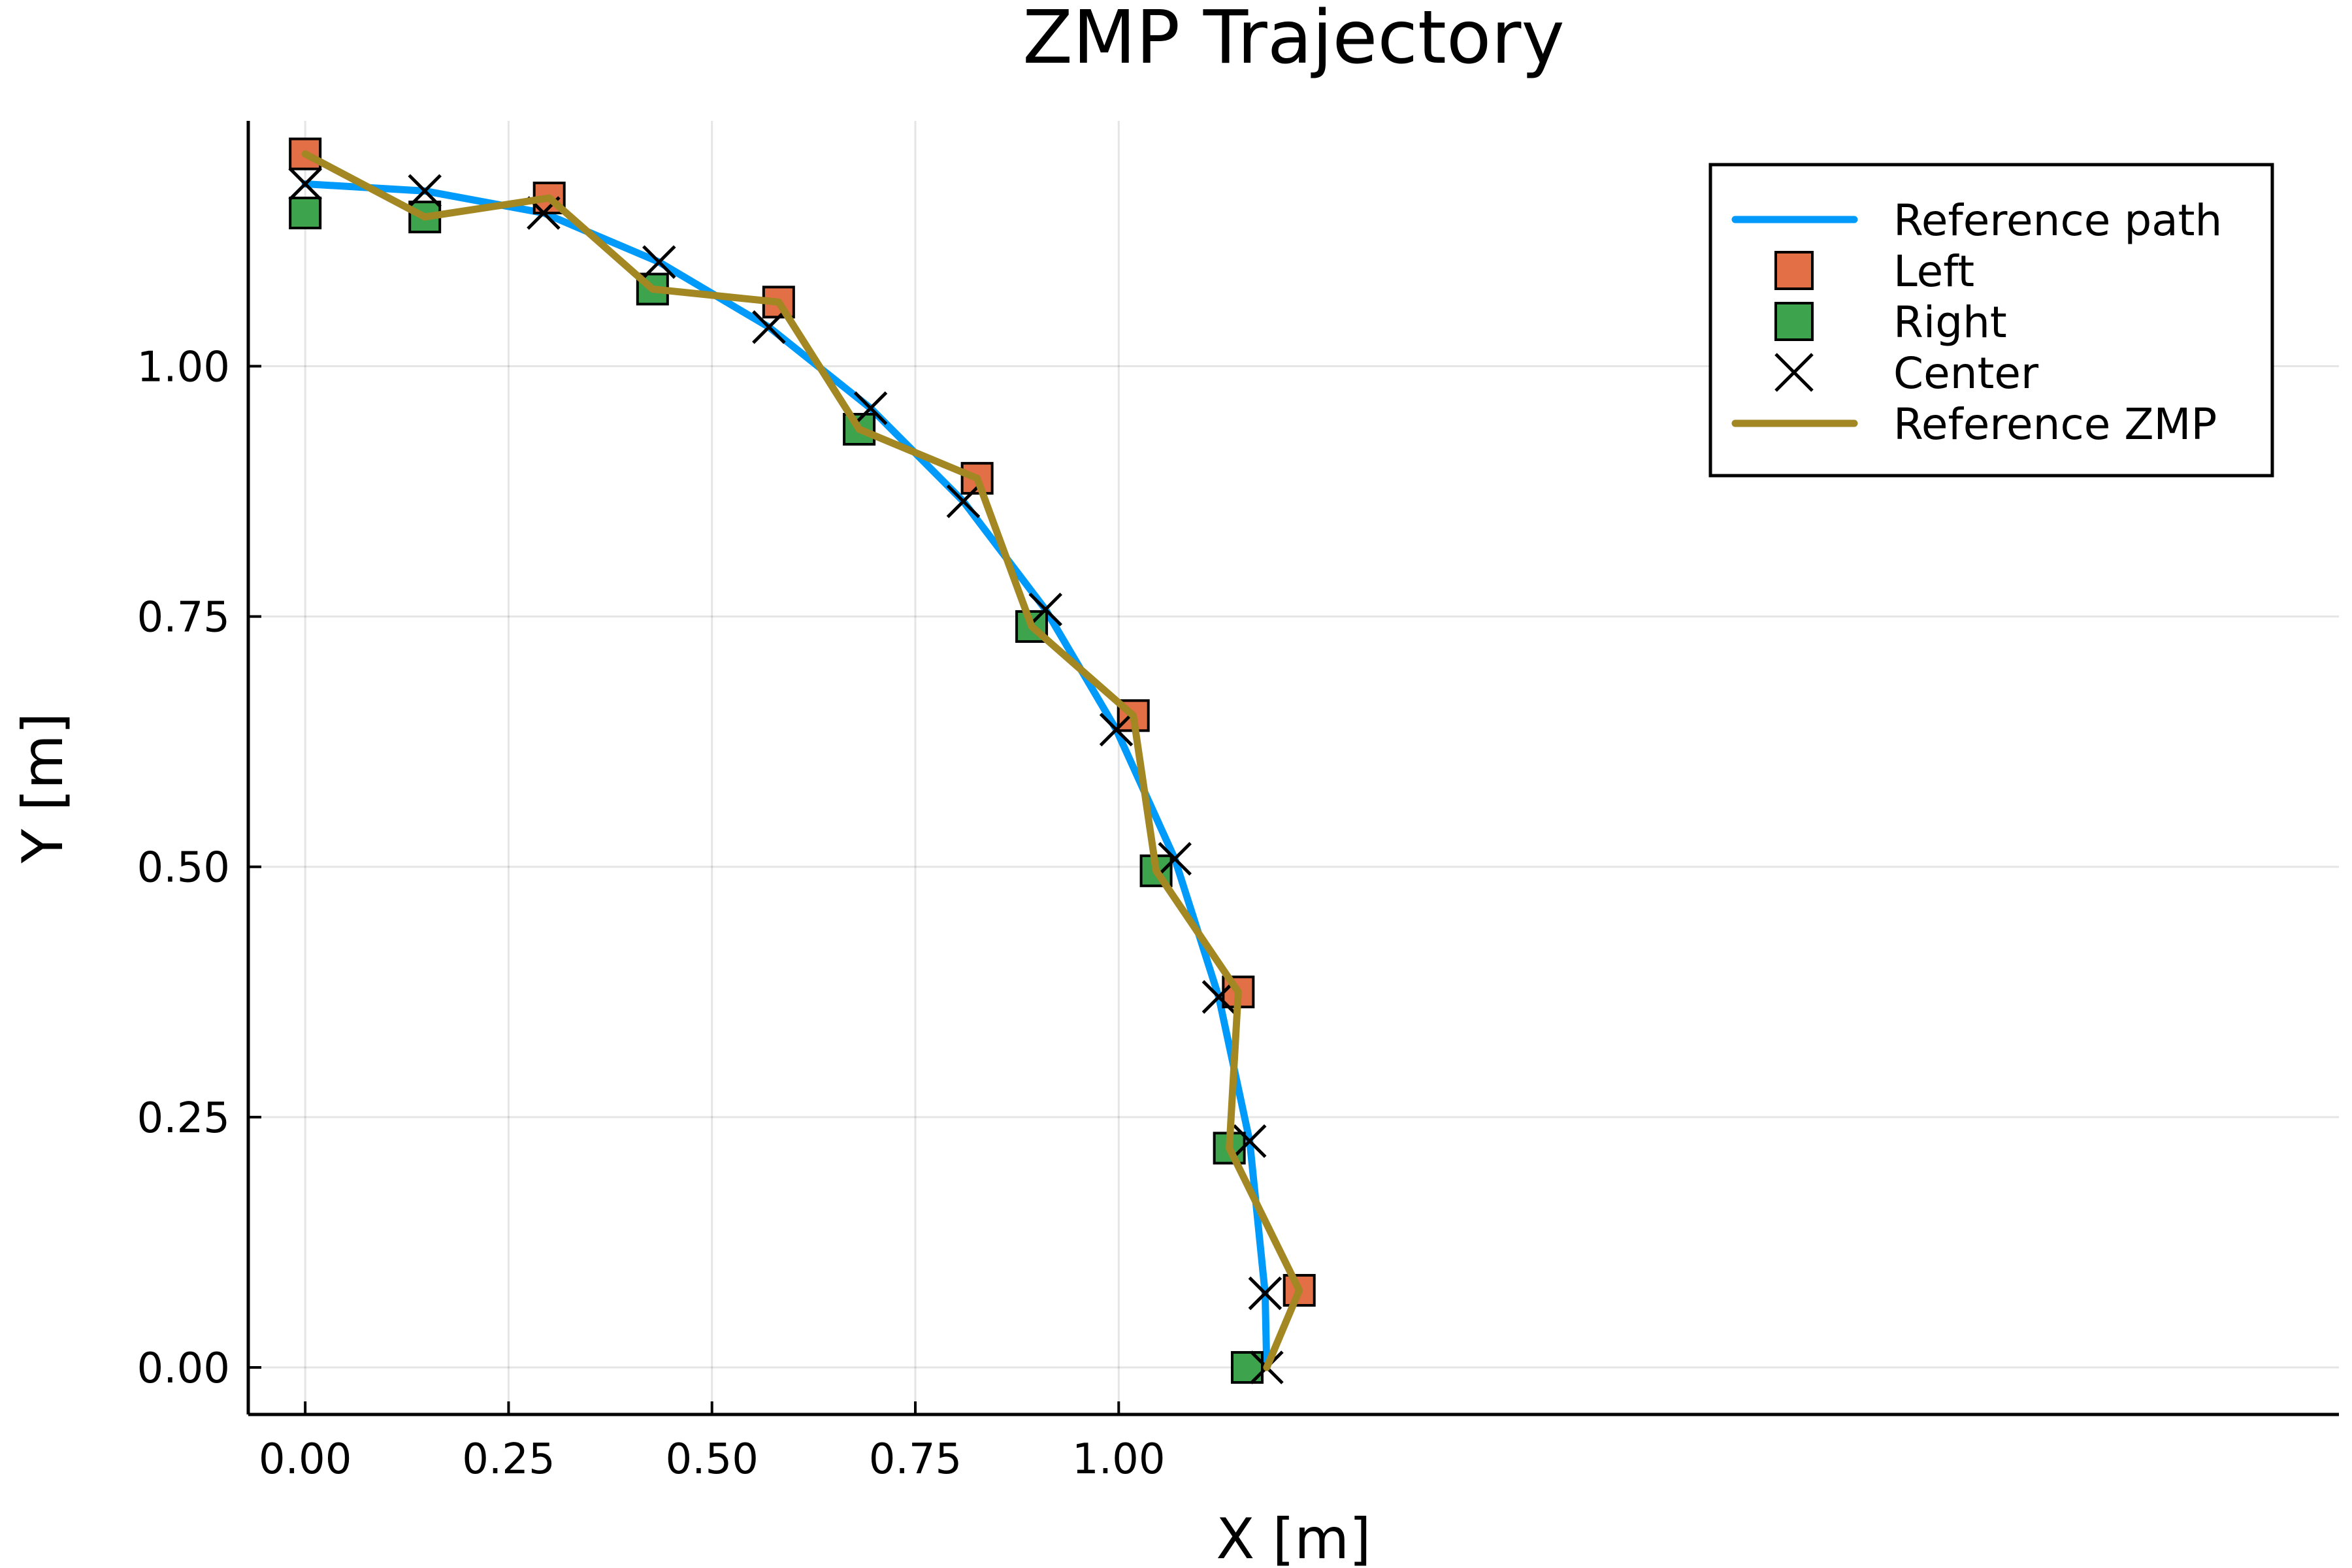 Image resolution: width=2352 pixels, height=1568 pixels. What do you see at coordinates (184, 1118) in the screenshot?
I see `y-tick-label: 0.25` at bounding box center [184, 1118].